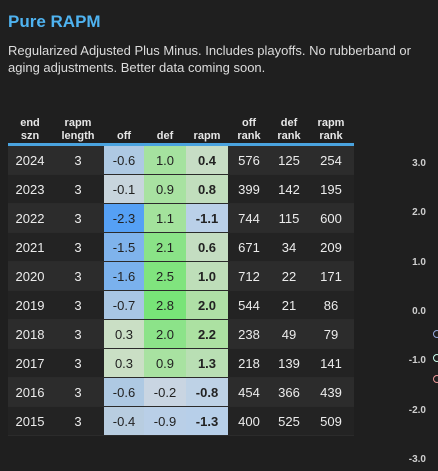 The image size is (438, 471). What do you see at coordinates (331, 159) in the screenshot?
I see `cell-rapm-rank: 254` at bounding box center [331, 159].